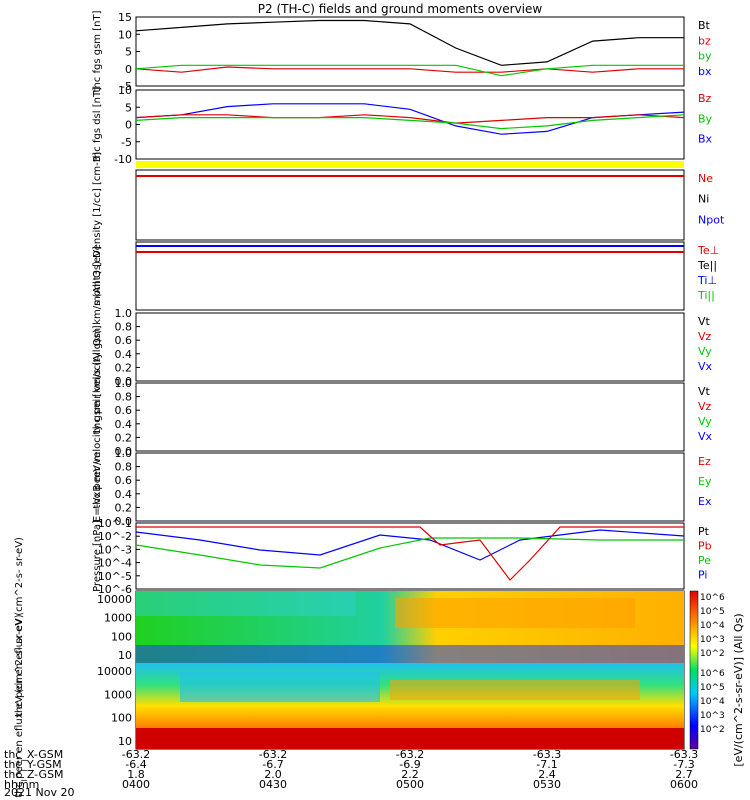  I want to click on y-axis-label: momt3 [eV], so click(97, 276).